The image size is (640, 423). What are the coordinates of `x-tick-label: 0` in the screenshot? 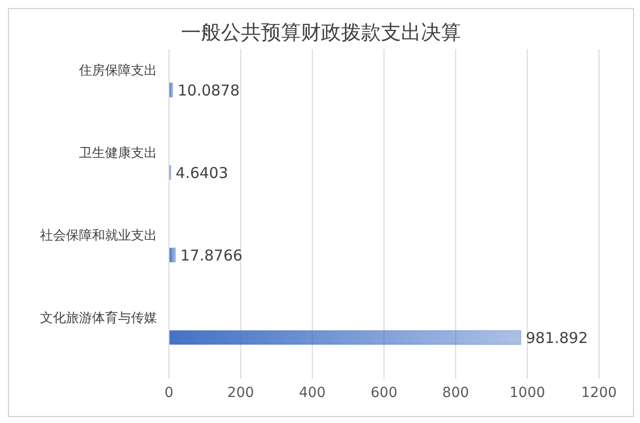 It's located at (169, 392).